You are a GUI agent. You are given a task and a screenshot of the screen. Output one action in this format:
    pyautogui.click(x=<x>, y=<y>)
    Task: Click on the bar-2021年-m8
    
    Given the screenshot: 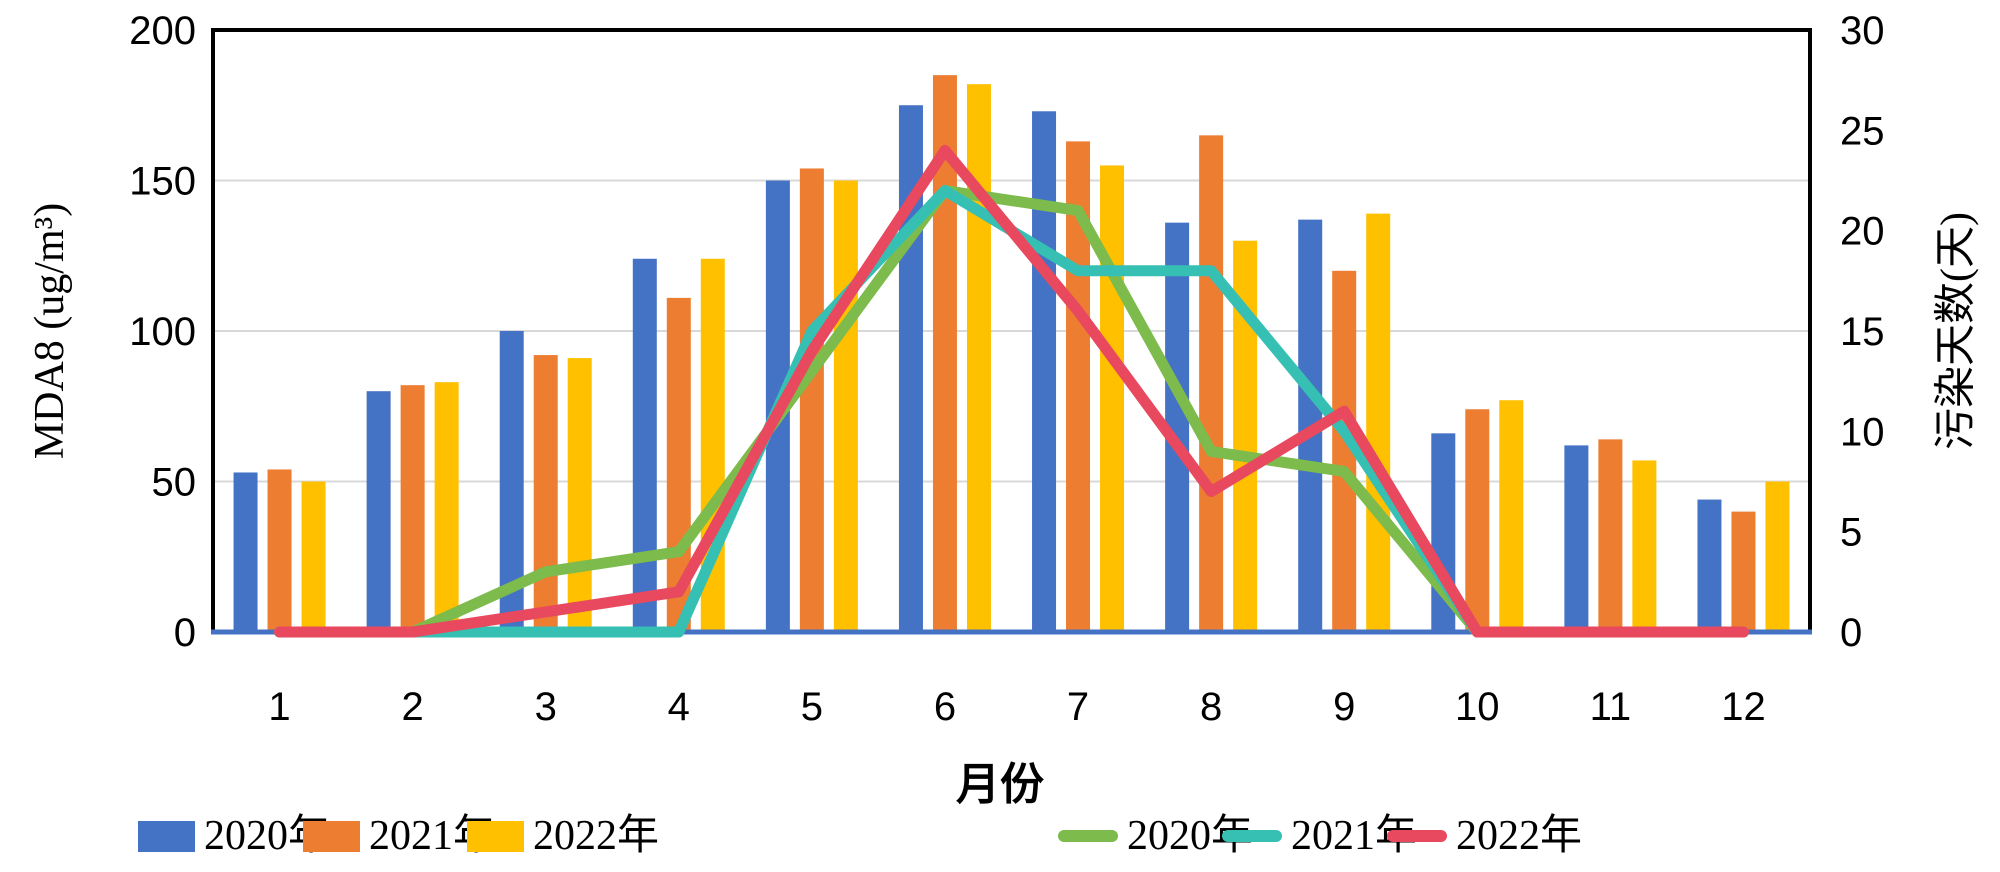 What is the action you would take?
    pyautogui.click(x=1211, y=383)
    